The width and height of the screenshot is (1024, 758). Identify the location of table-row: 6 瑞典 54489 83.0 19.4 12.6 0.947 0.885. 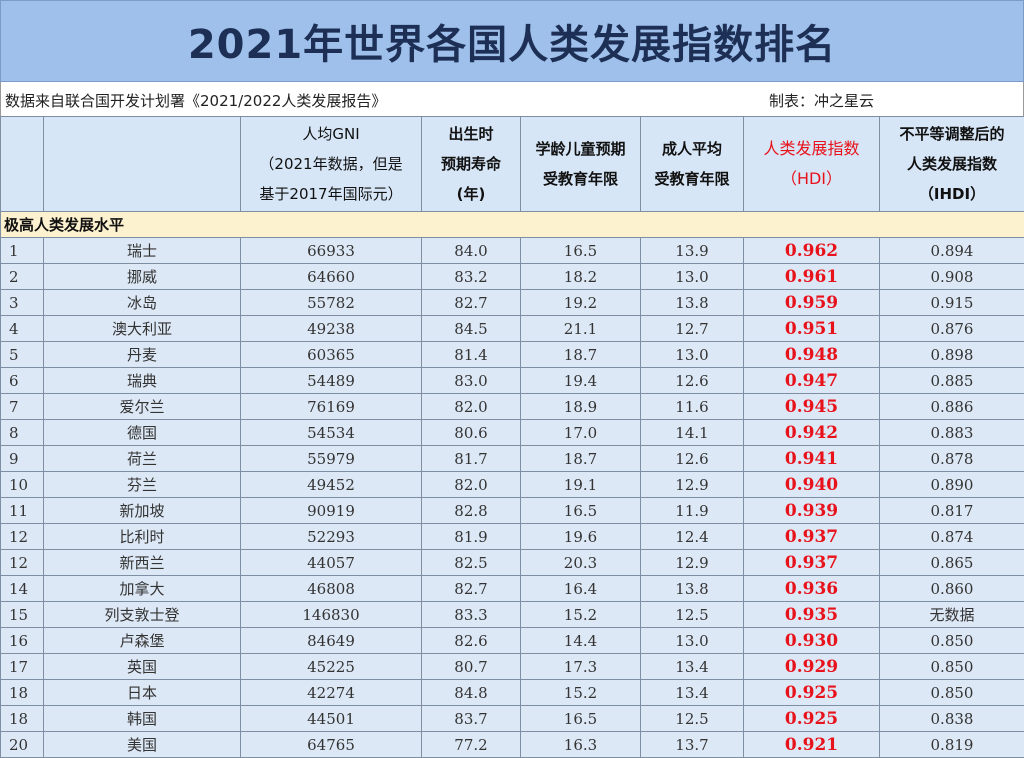
(512, 380).